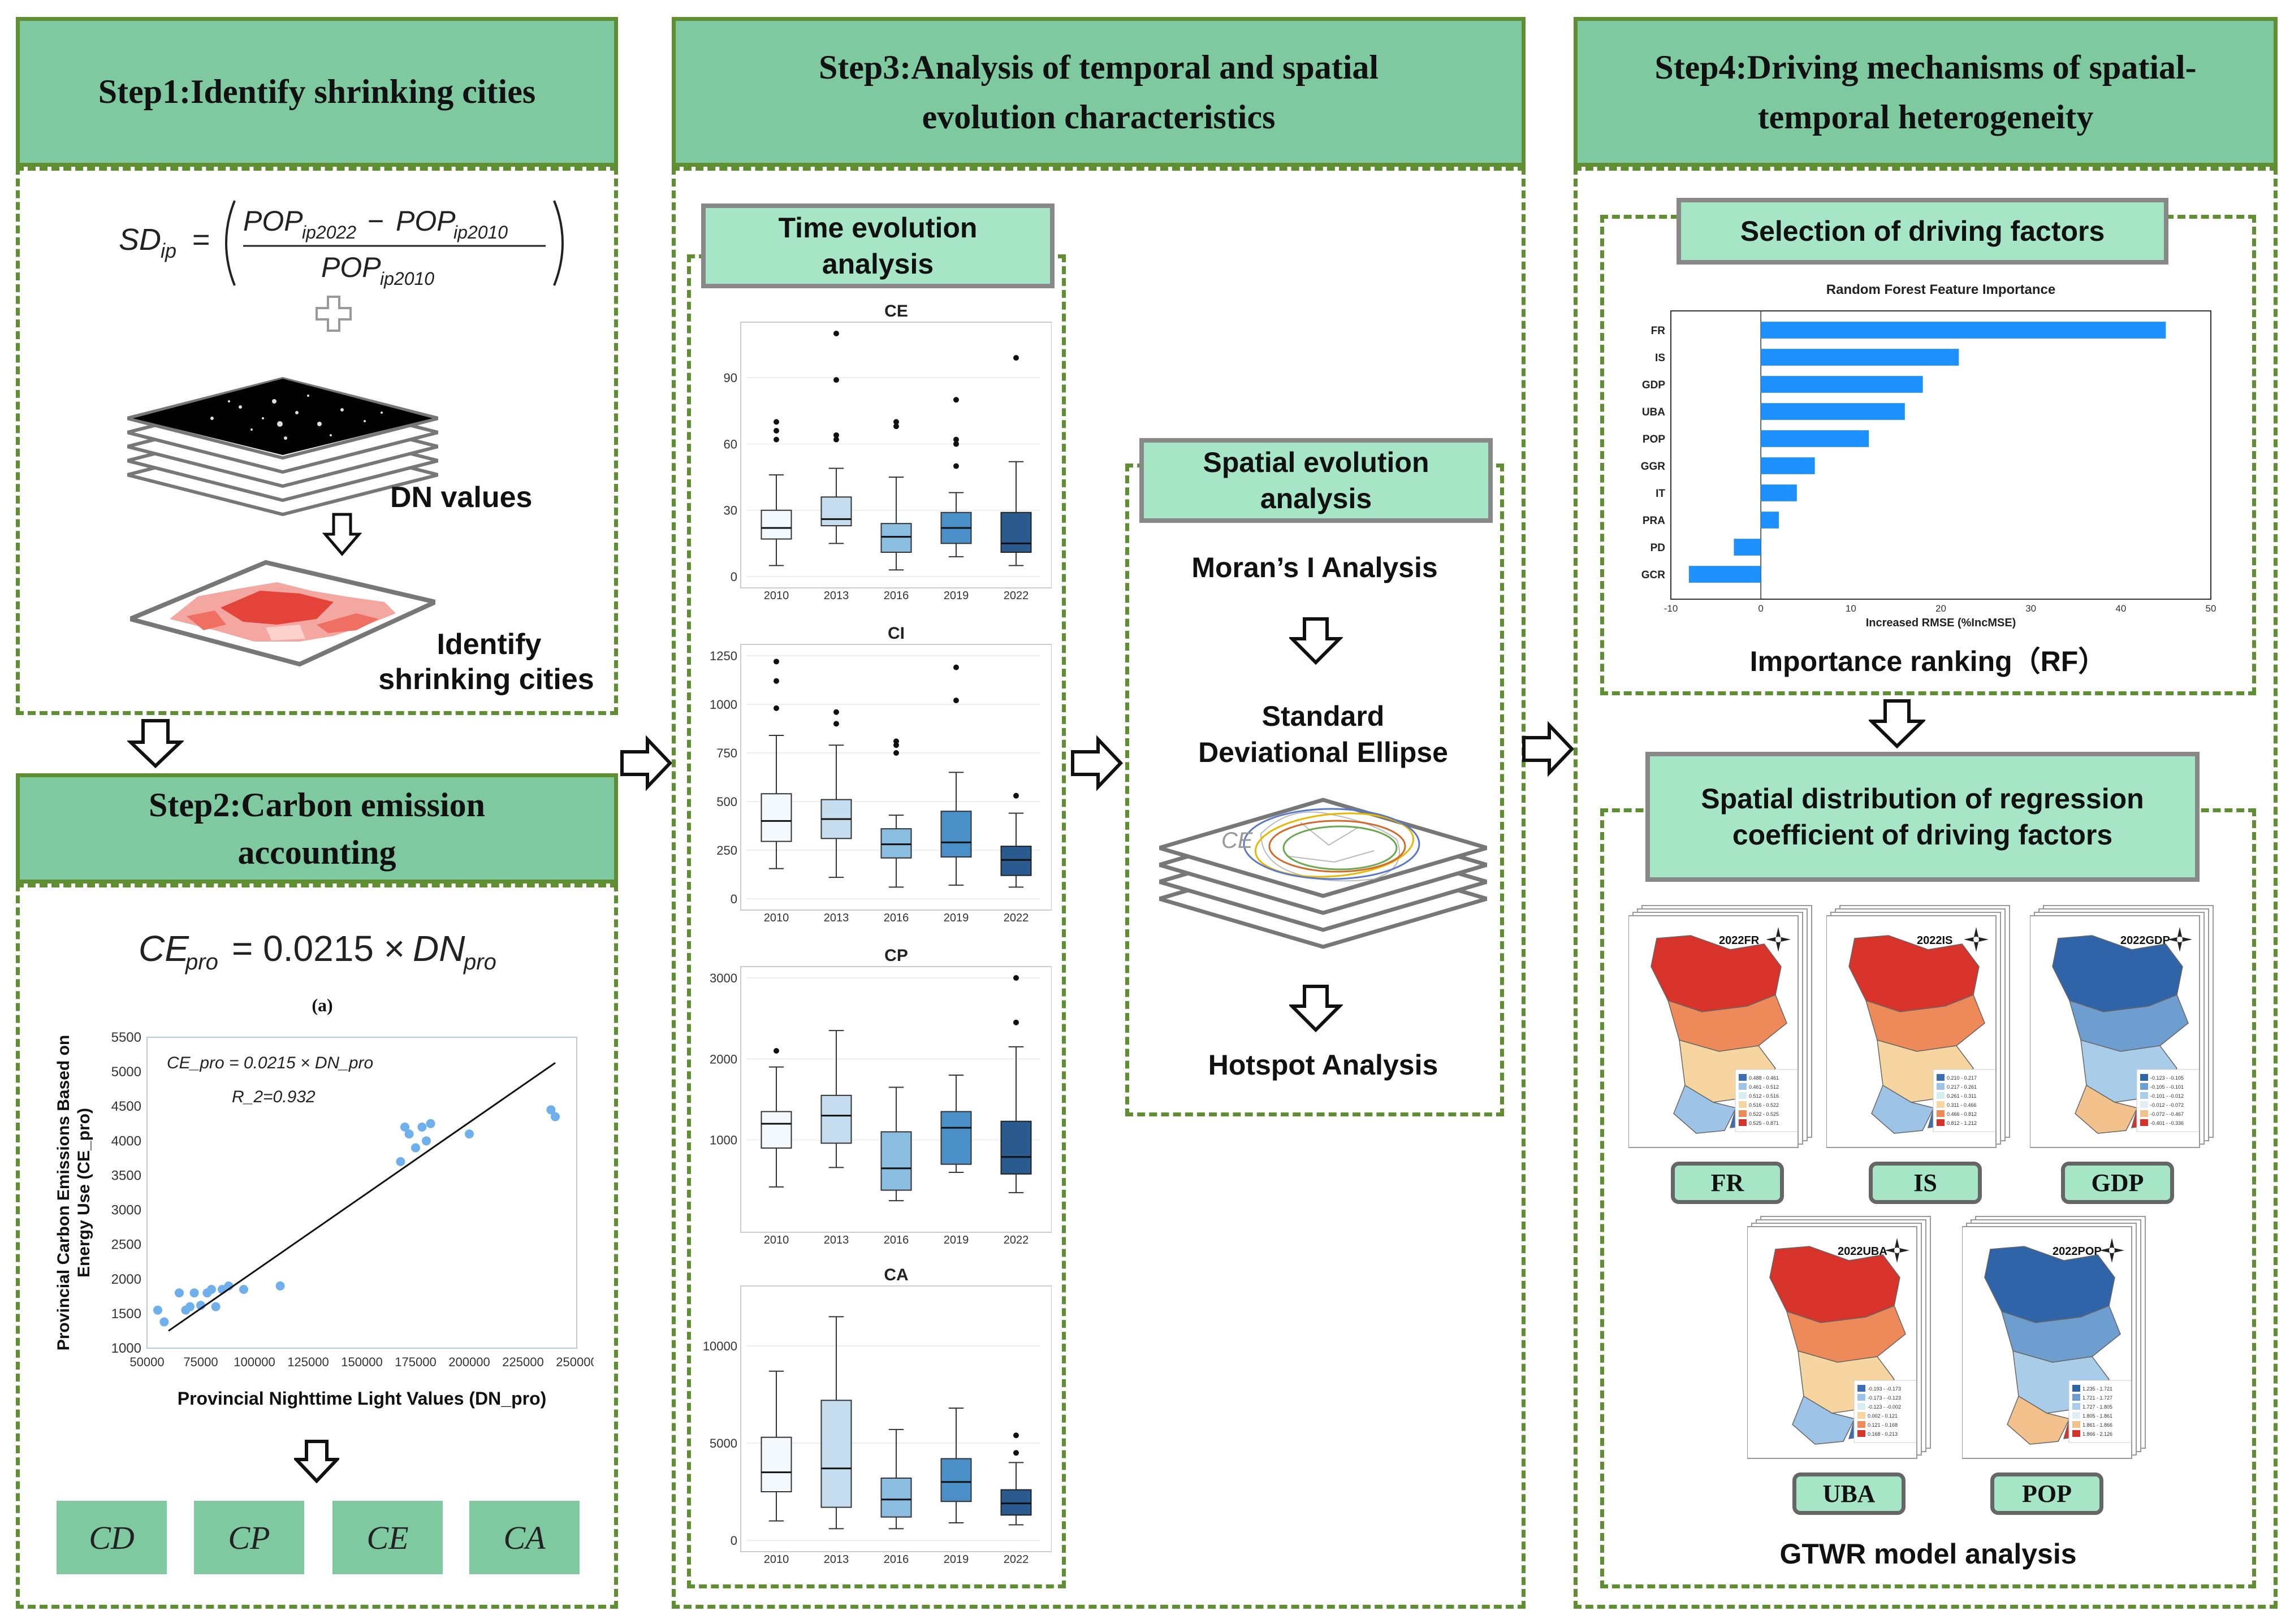 This screenshot has width=2290, height=1624. What do you see at coordinates (126, 1245) in the screenshot?
I see `y-tick-label: 2500` at bounding box center [126, 1245].